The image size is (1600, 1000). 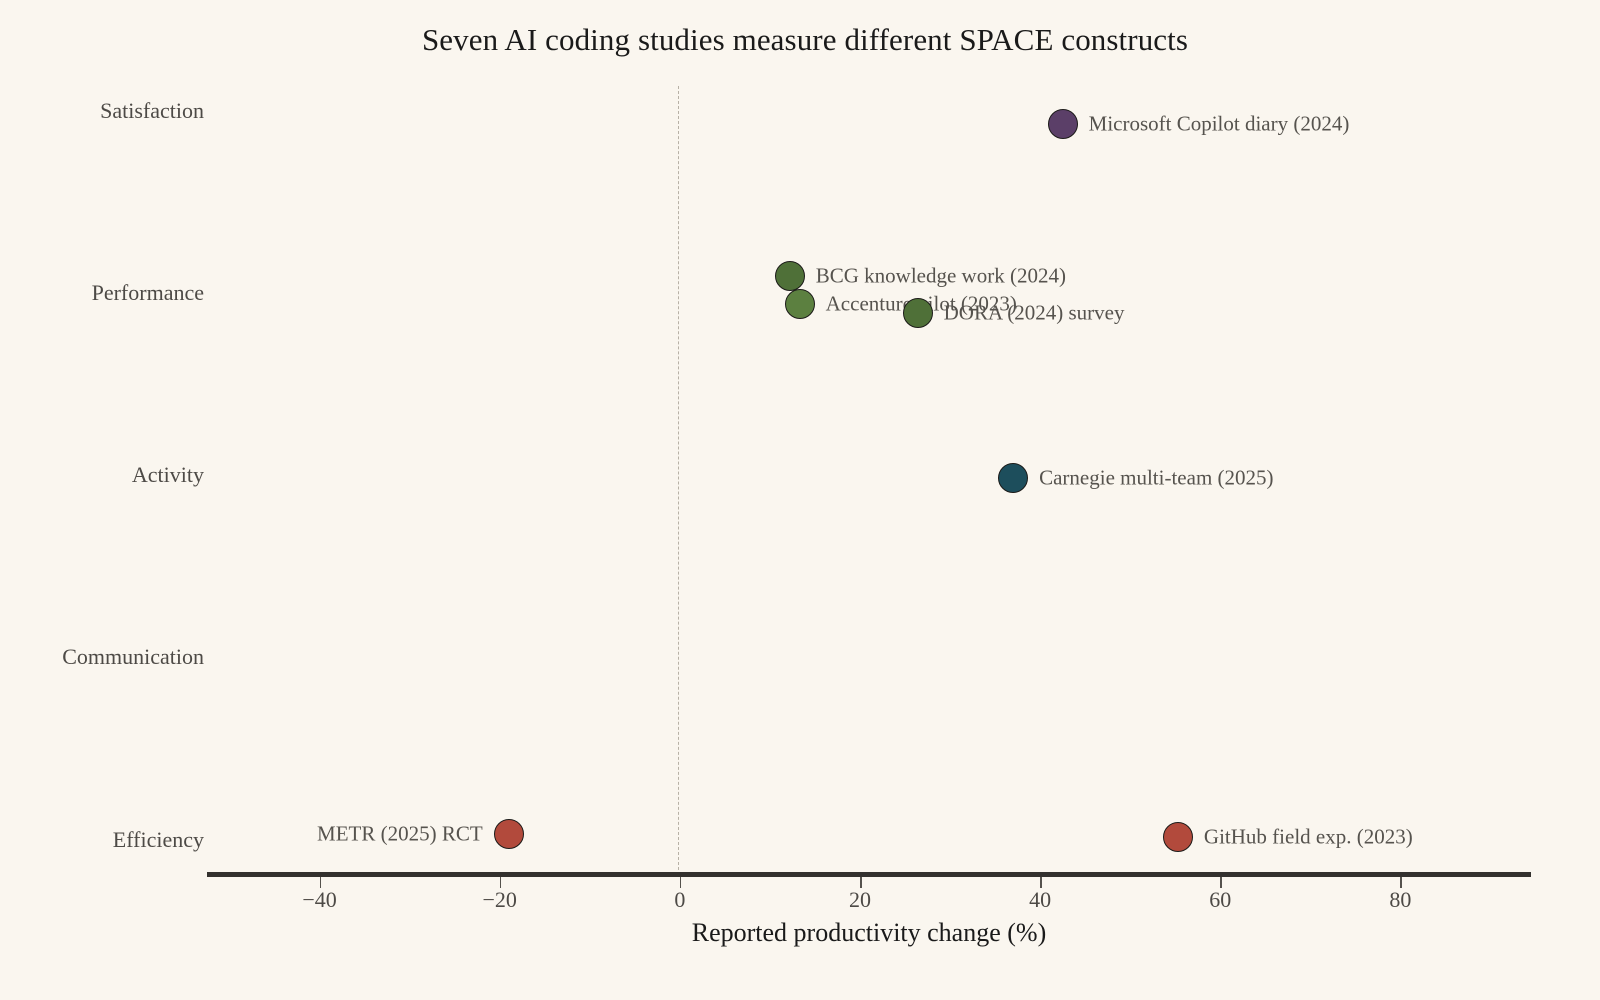 I want to click on y-axis-label-efficiency: Efficiency, so click(x=158, y=839).